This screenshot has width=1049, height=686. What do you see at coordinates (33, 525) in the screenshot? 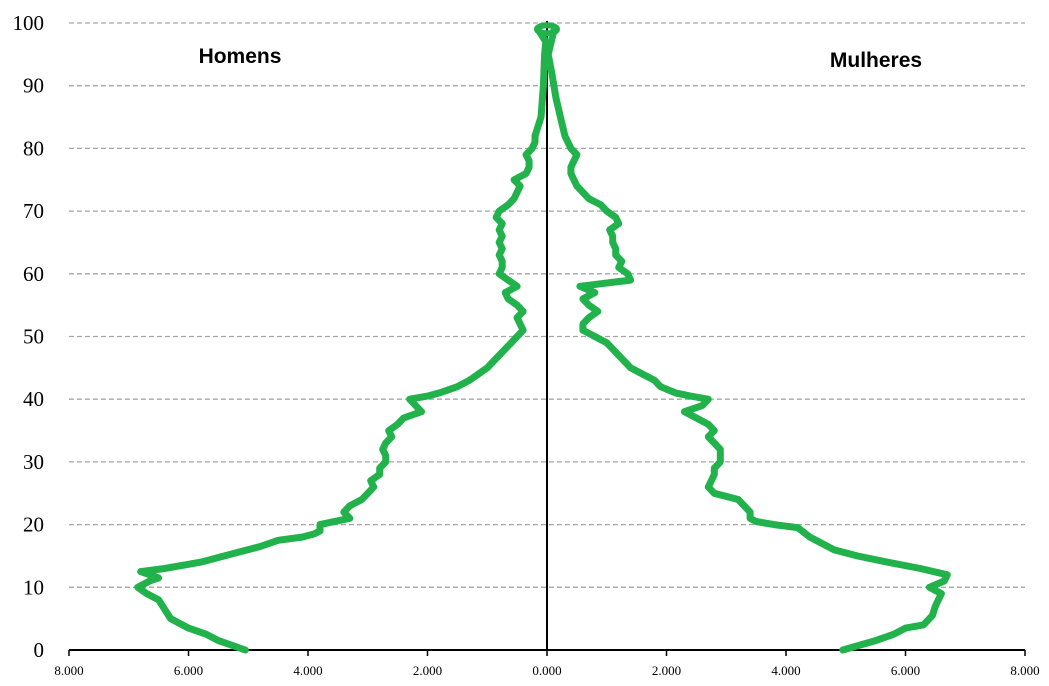
I see `y-tick-label: 20` at bounding box center [33, 525].